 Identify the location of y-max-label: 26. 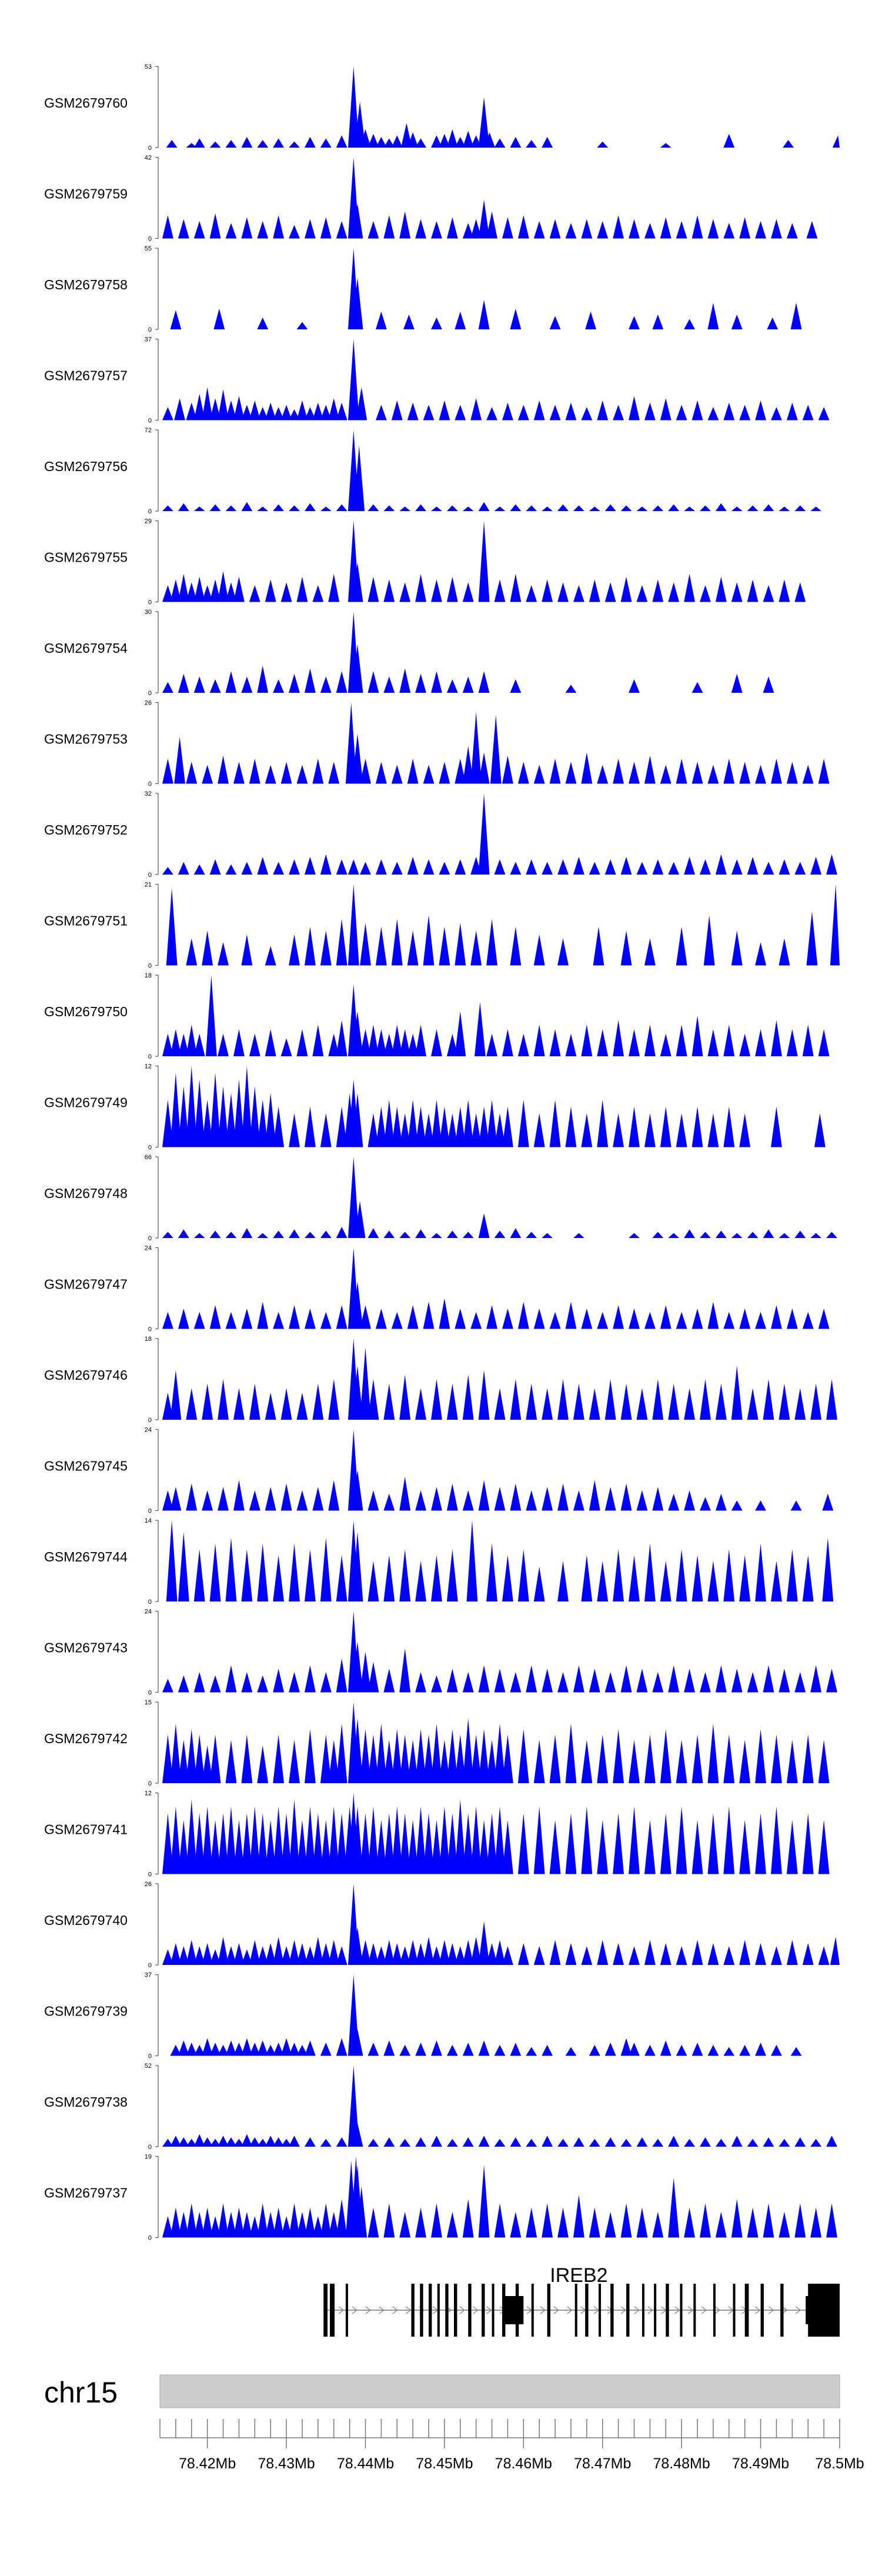
(148, 1884).